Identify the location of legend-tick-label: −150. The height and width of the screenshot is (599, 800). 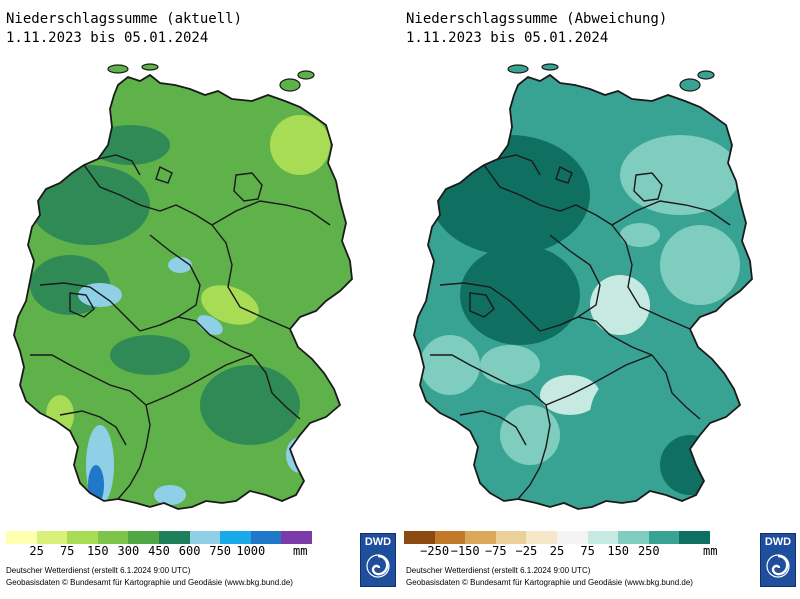
(465, 551).